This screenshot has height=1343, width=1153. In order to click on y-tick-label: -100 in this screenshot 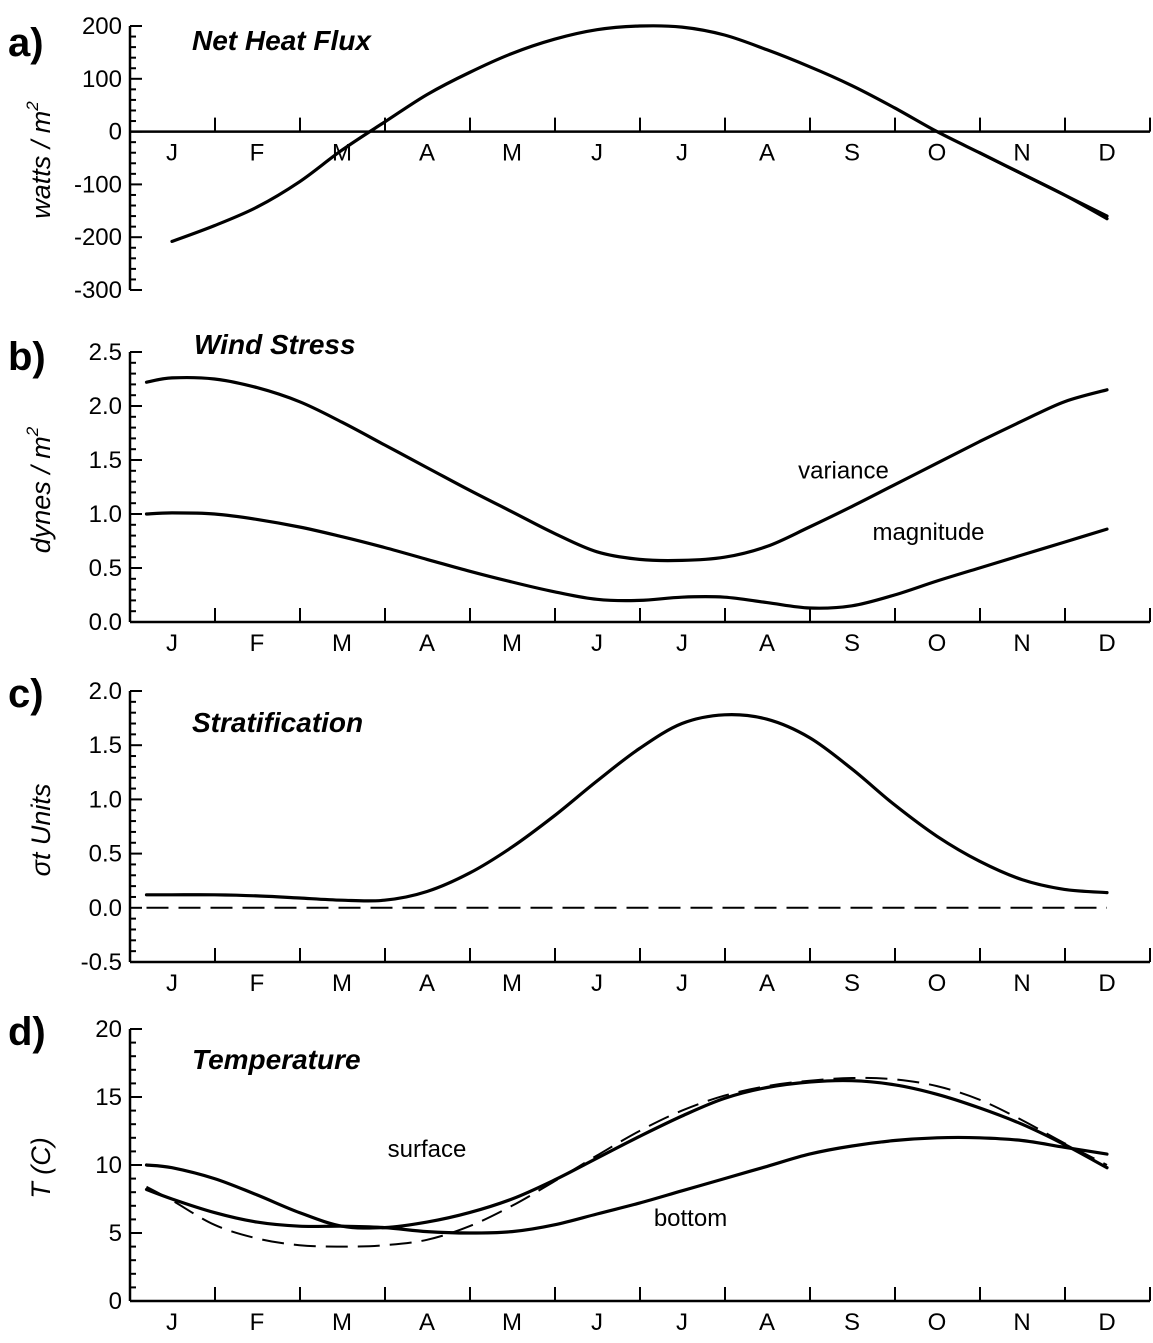, I will do `click(98, 184)`.